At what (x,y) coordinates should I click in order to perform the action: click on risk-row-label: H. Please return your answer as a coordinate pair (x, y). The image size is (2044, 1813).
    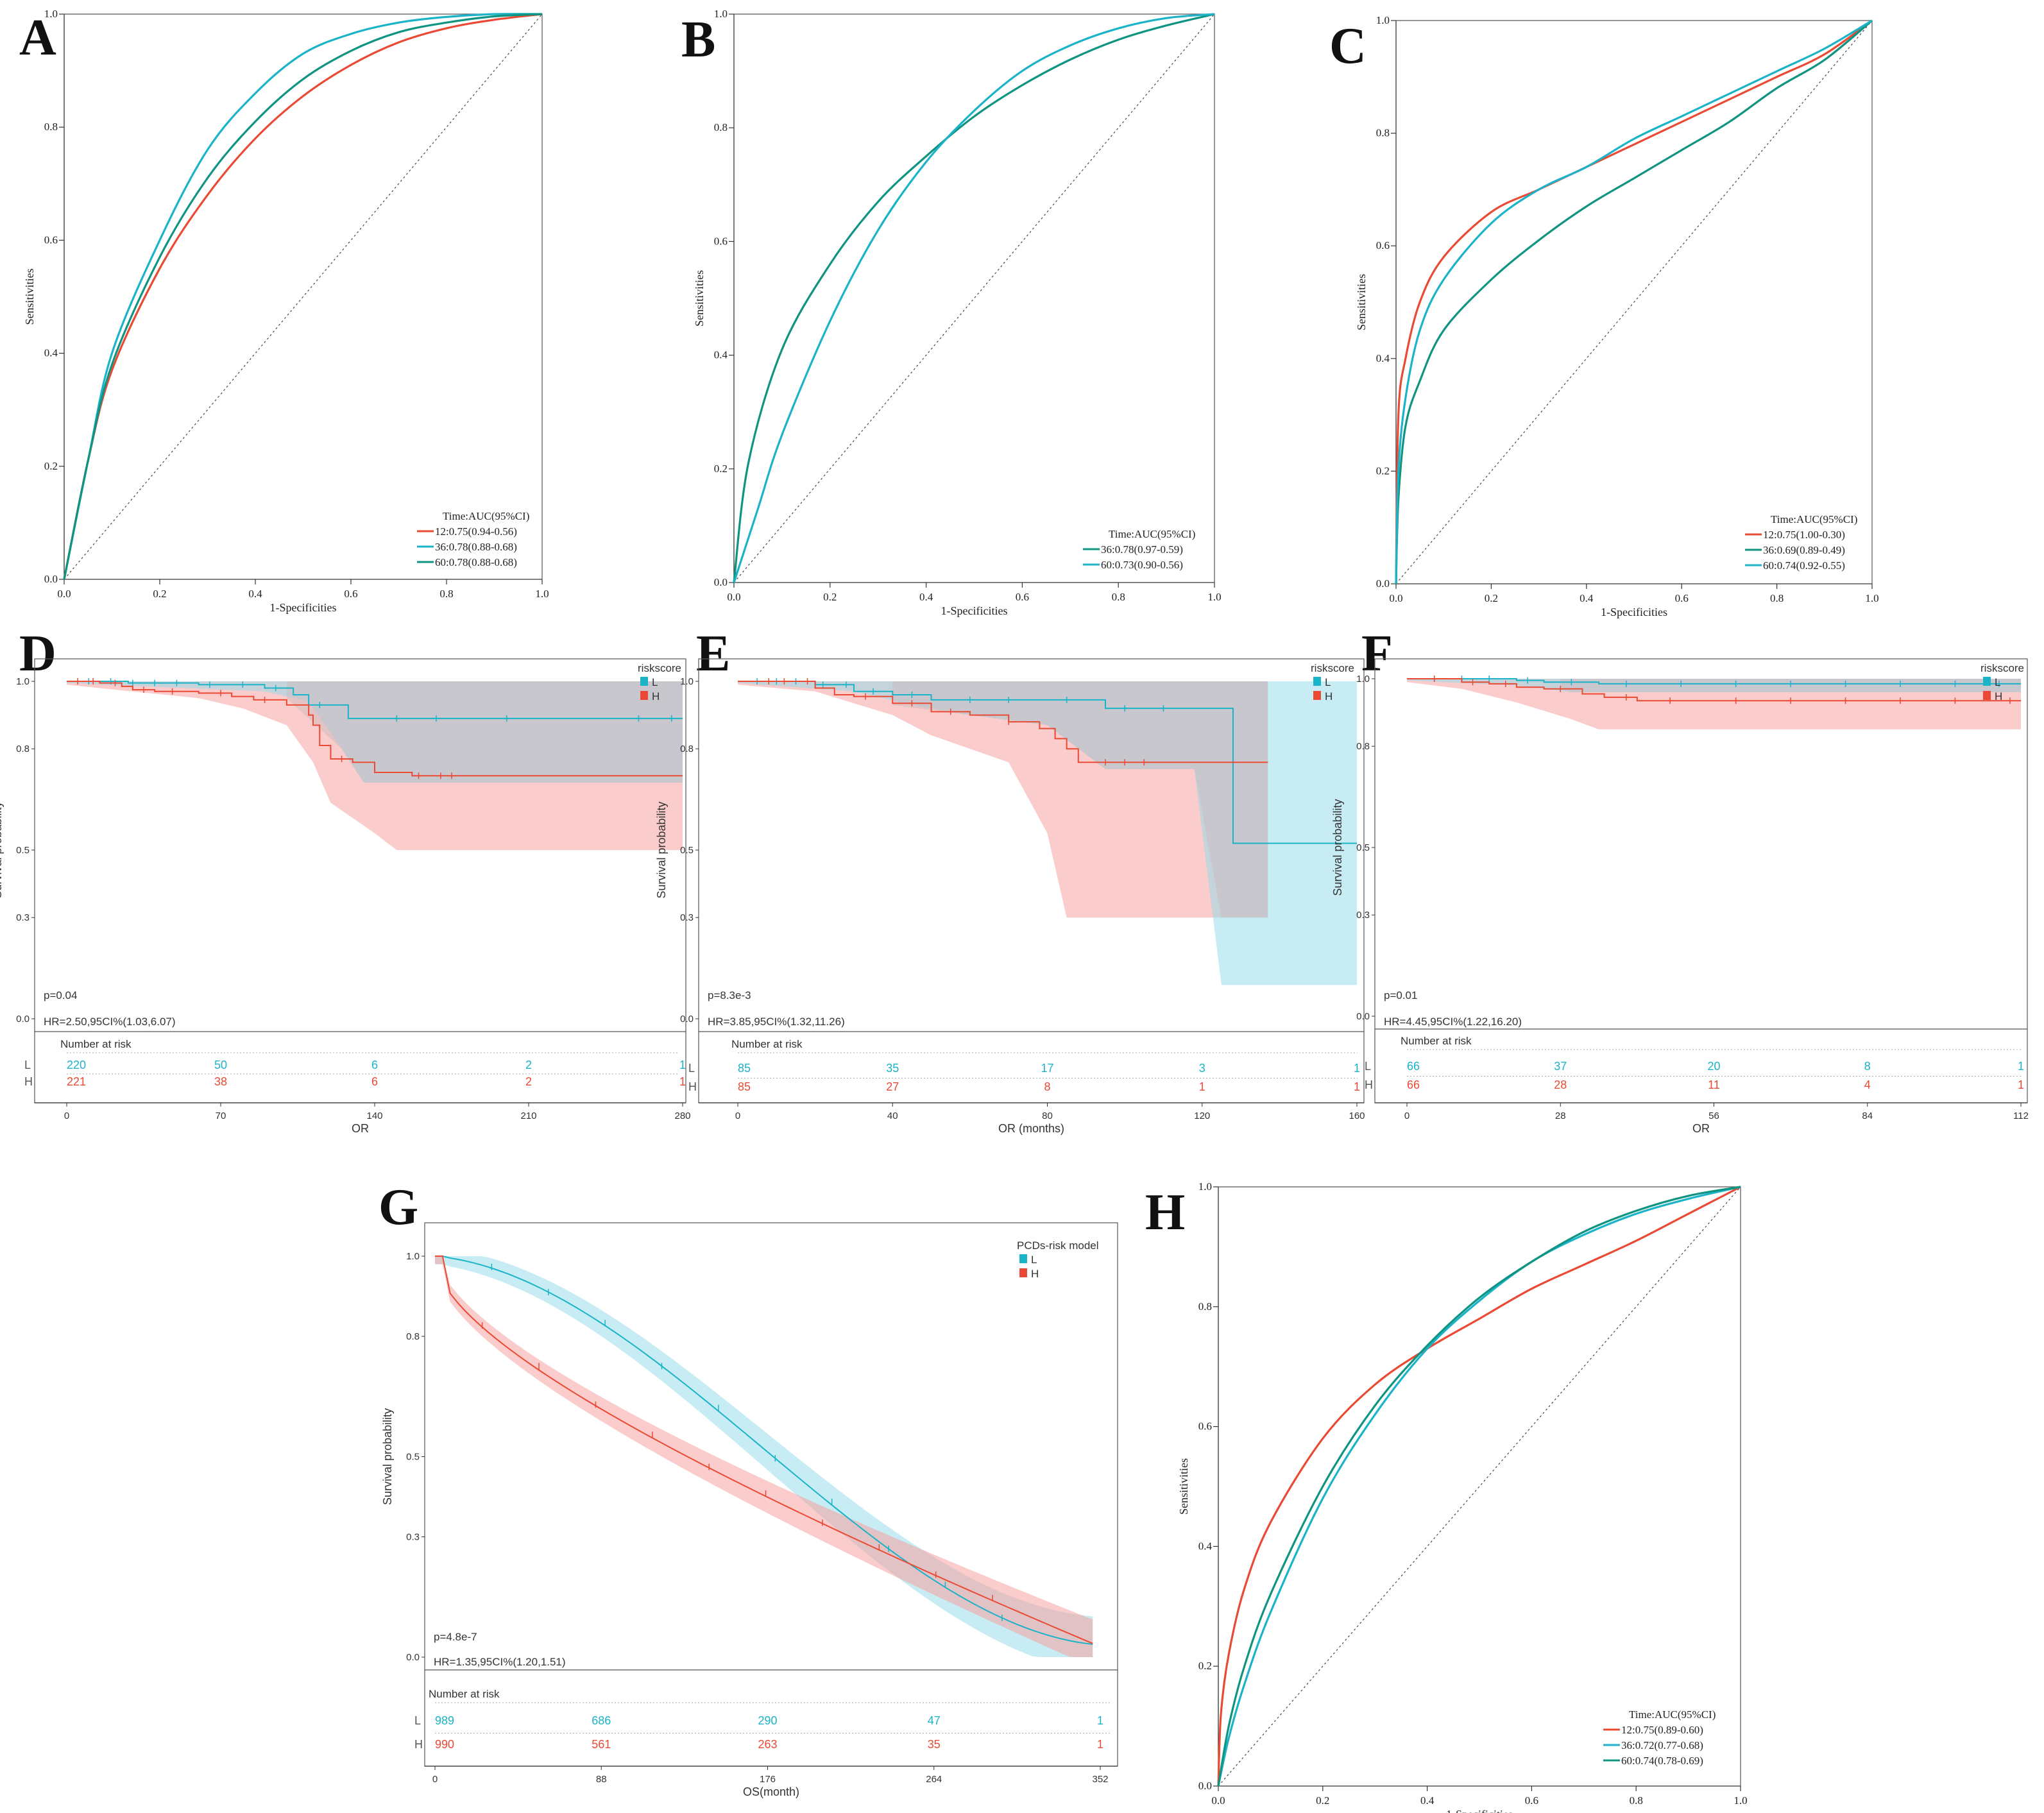
    Looking at the image, I should click on (419, 1744).